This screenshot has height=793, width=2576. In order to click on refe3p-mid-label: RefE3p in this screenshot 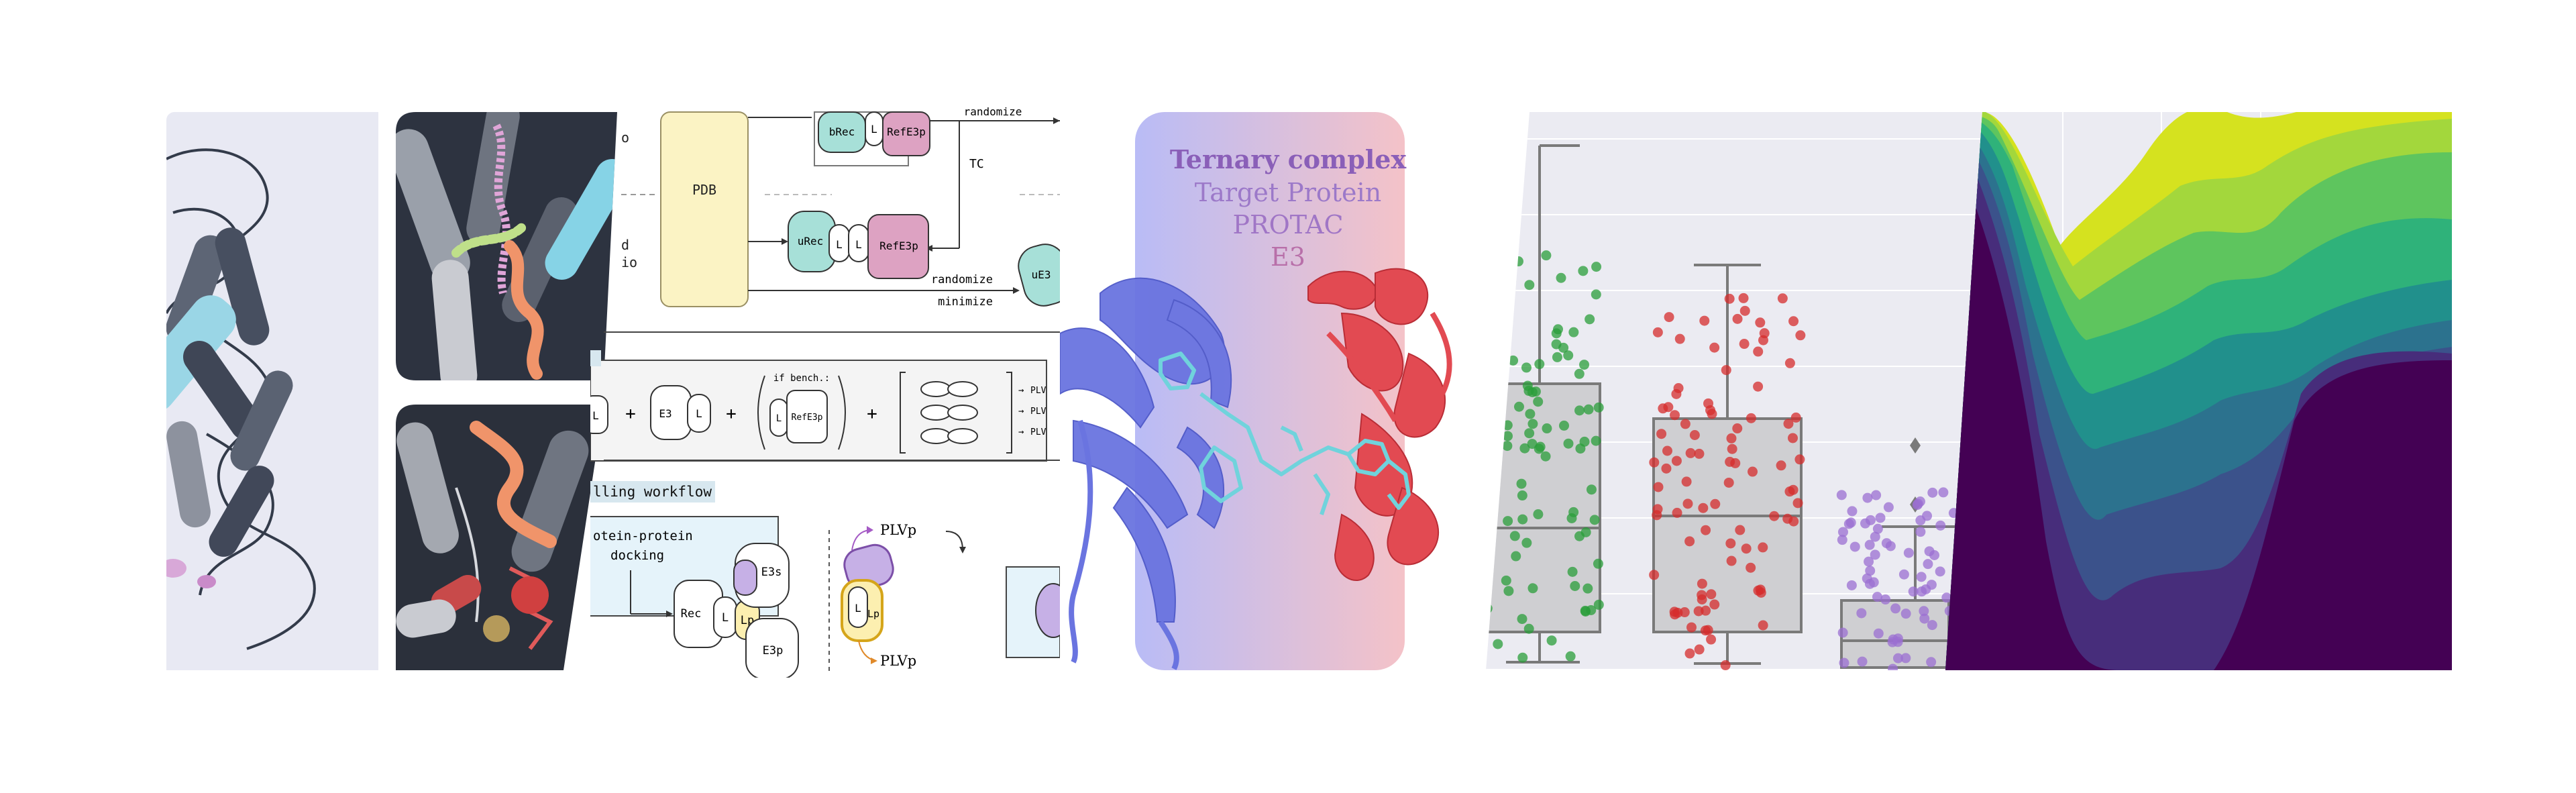, I will do `click(898, 246)`.